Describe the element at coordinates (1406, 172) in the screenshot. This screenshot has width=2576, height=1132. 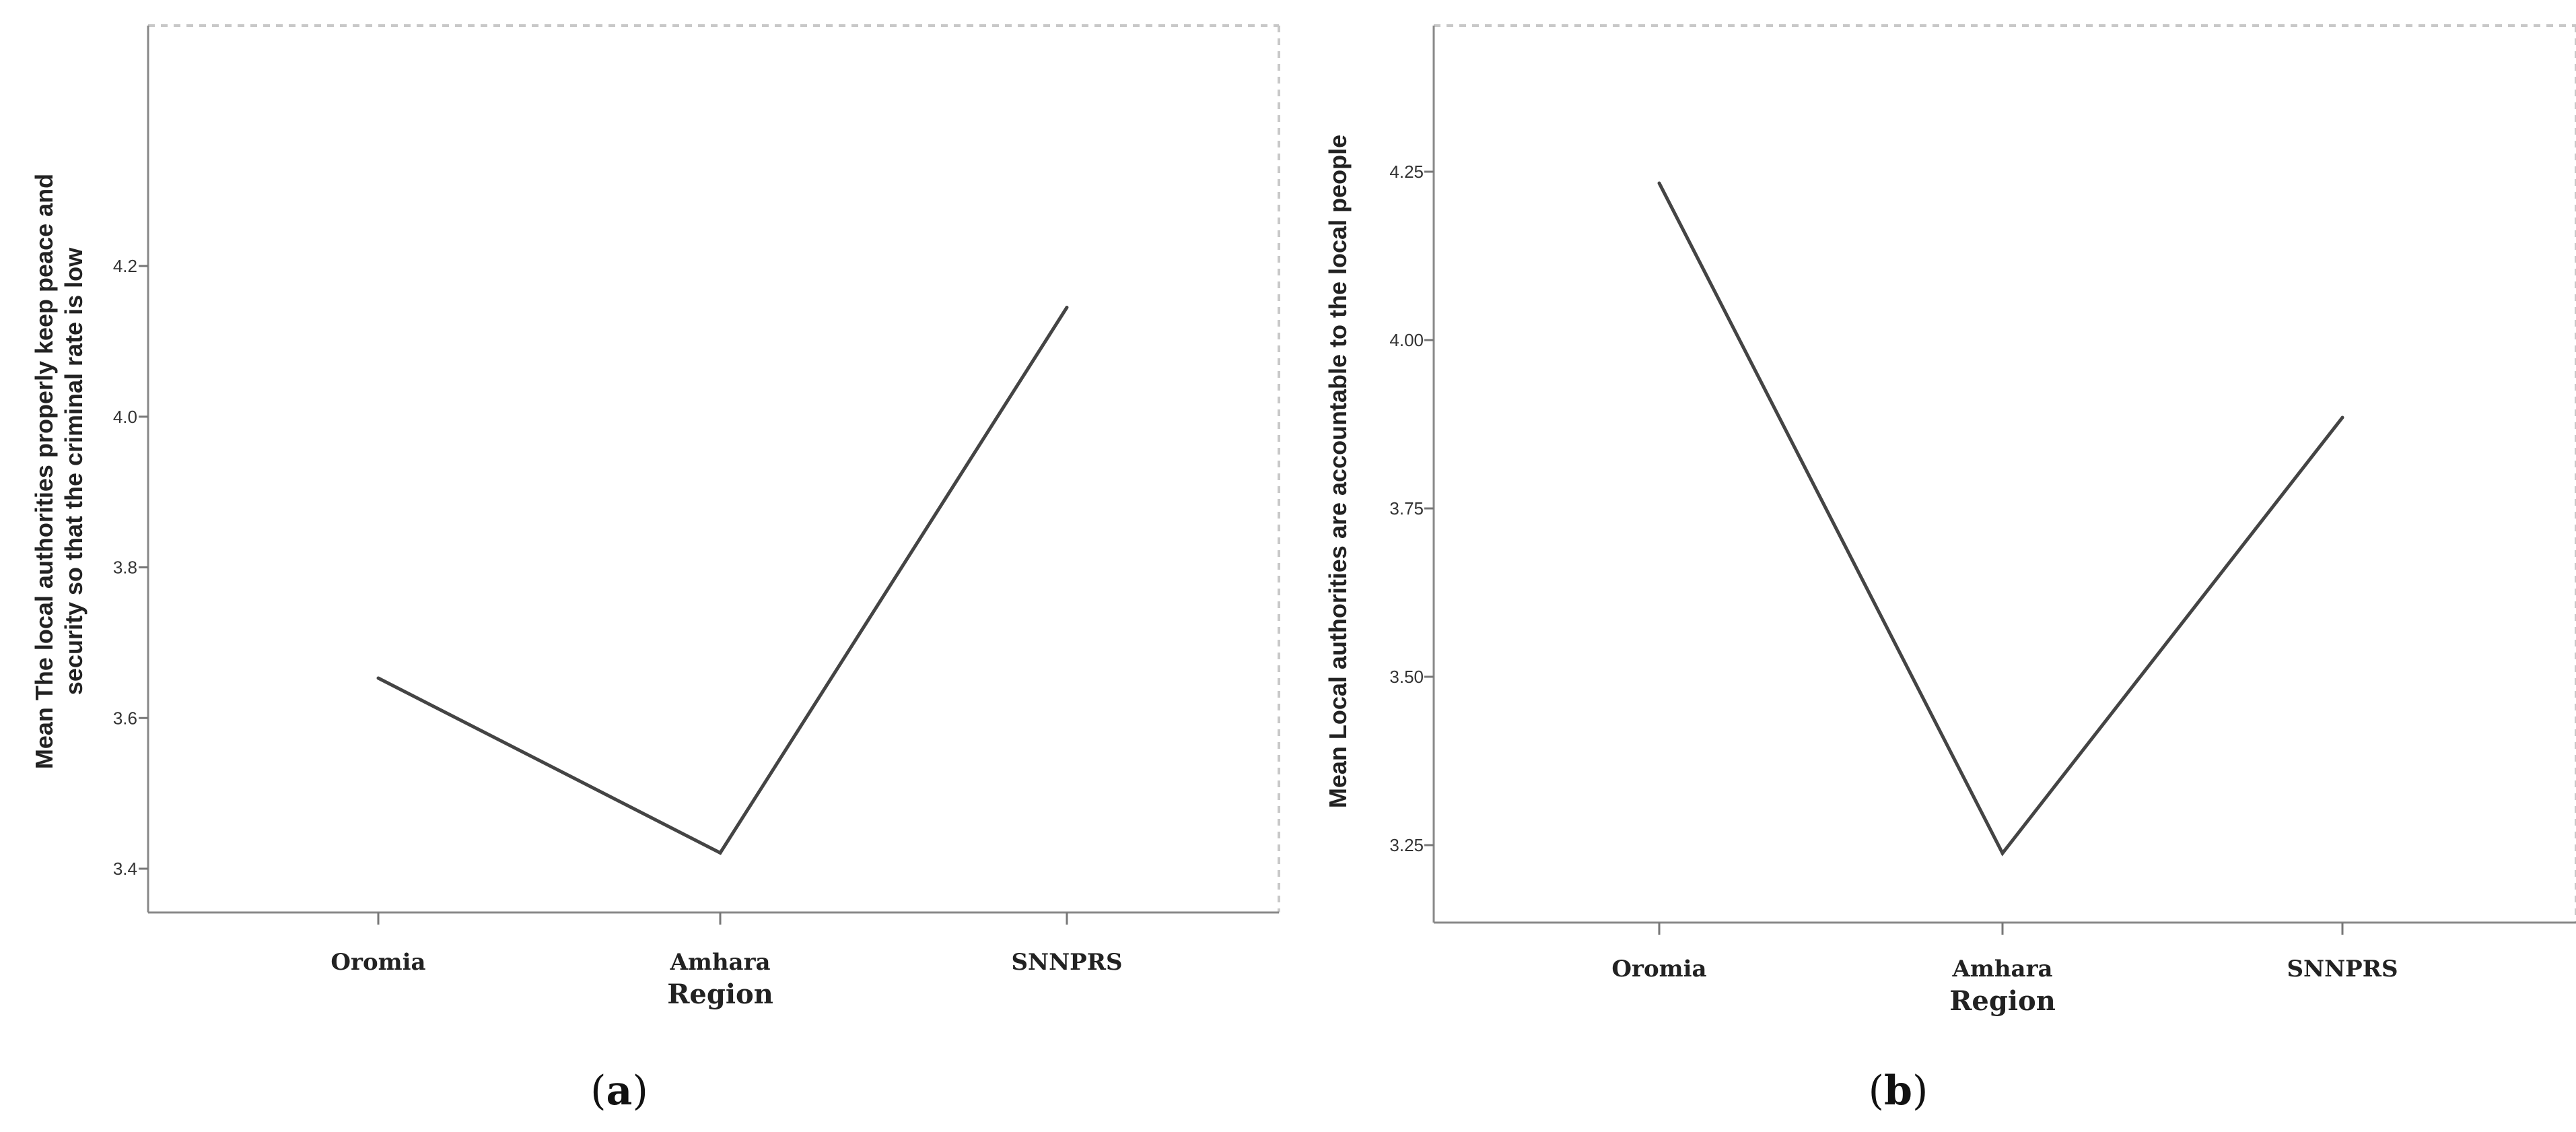
I see `y-tick-label: 4.25` at that location.